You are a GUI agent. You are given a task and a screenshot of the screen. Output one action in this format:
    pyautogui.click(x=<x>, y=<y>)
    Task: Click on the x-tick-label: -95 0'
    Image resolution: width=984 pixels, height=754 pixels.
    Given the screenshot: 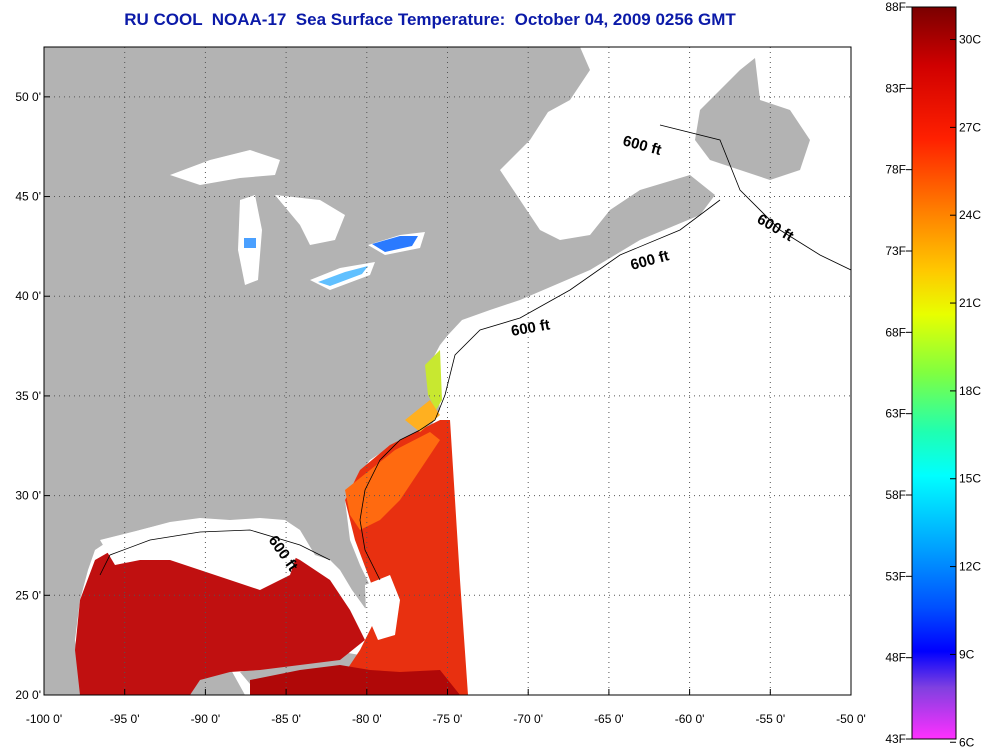 What is the action you would take?
    pyautogui.click(x=125, y=719)
    